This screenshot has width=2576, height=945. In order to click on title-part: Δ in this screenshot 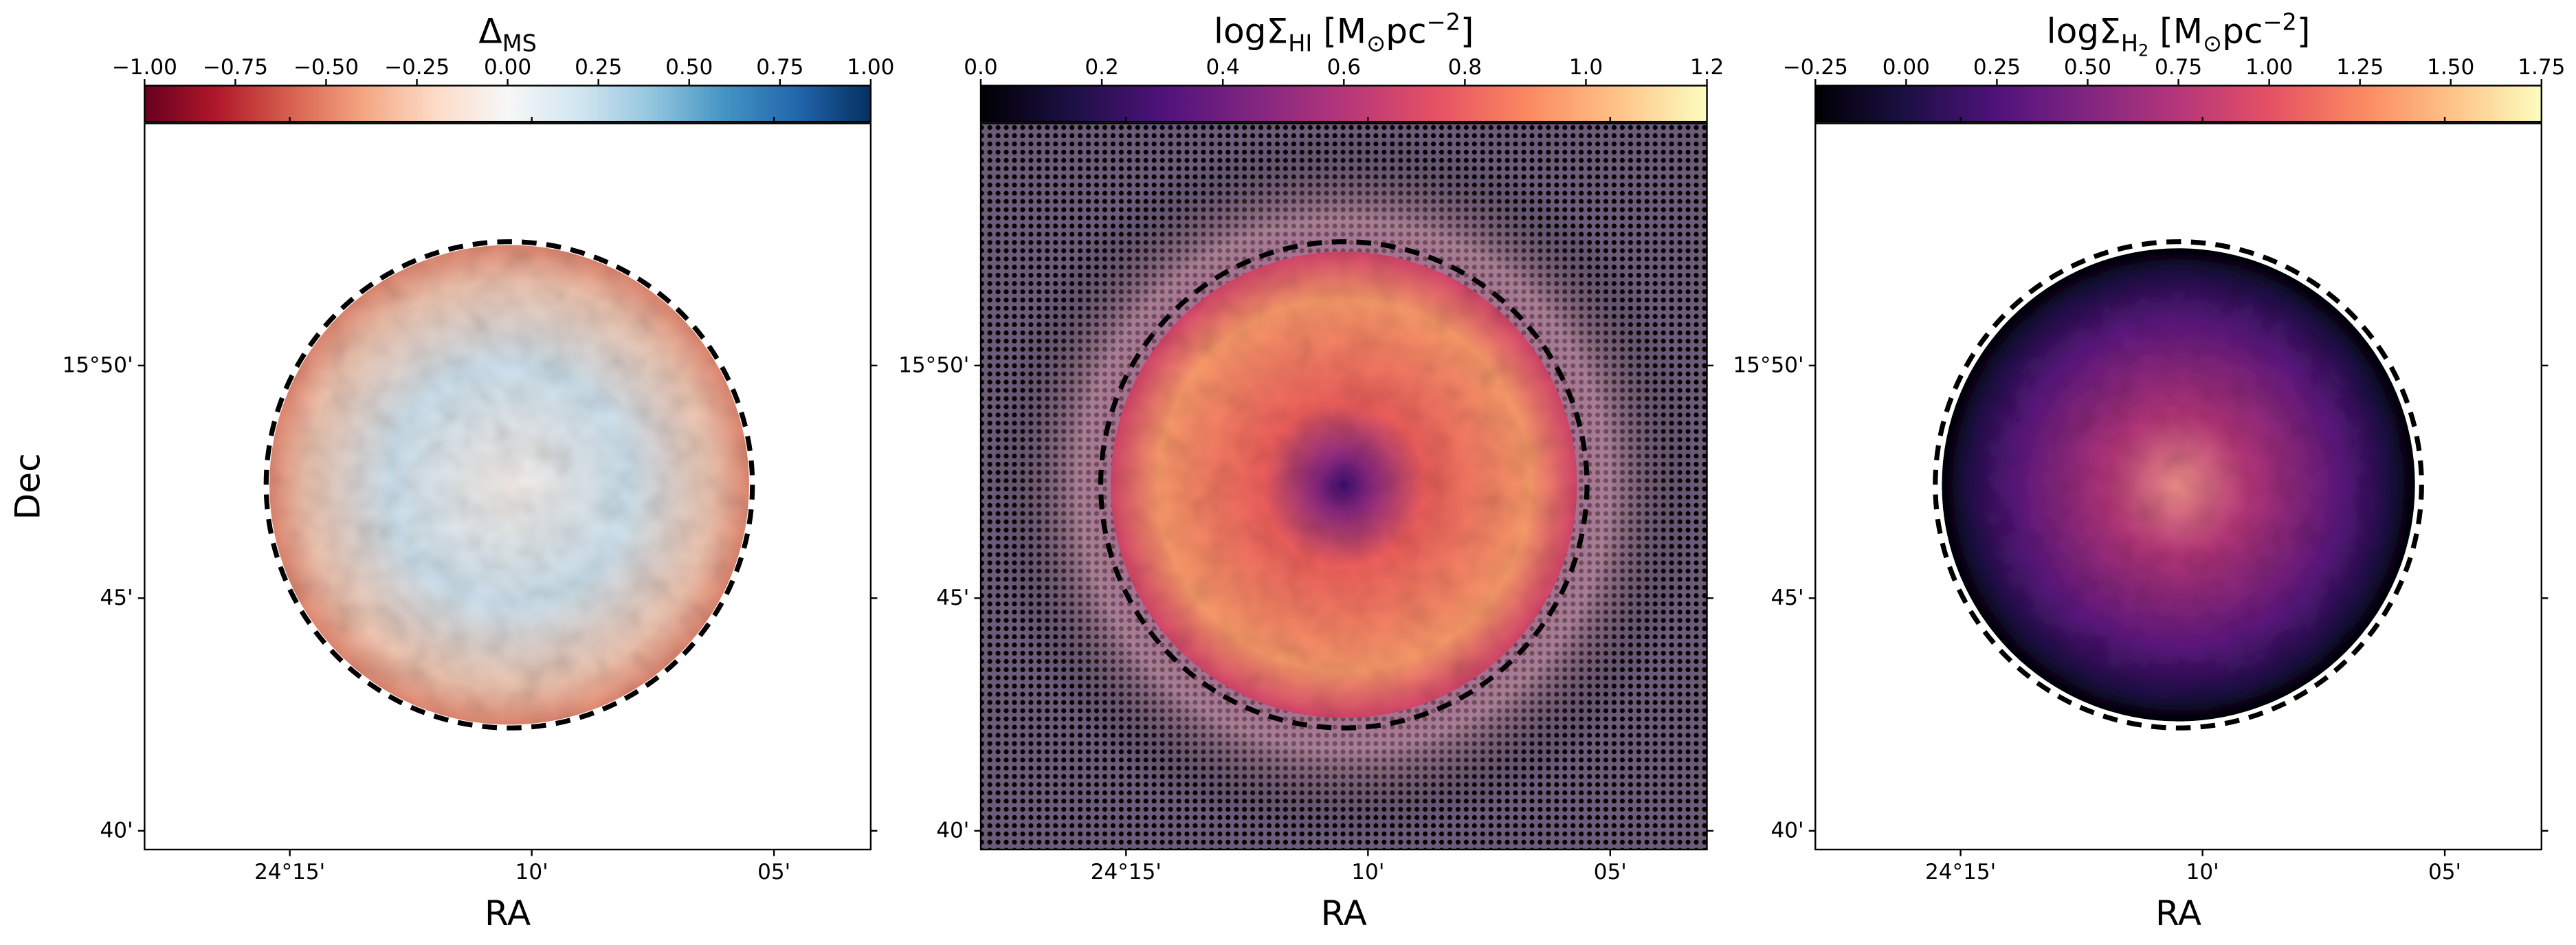, I will do `click(490, 30)`.